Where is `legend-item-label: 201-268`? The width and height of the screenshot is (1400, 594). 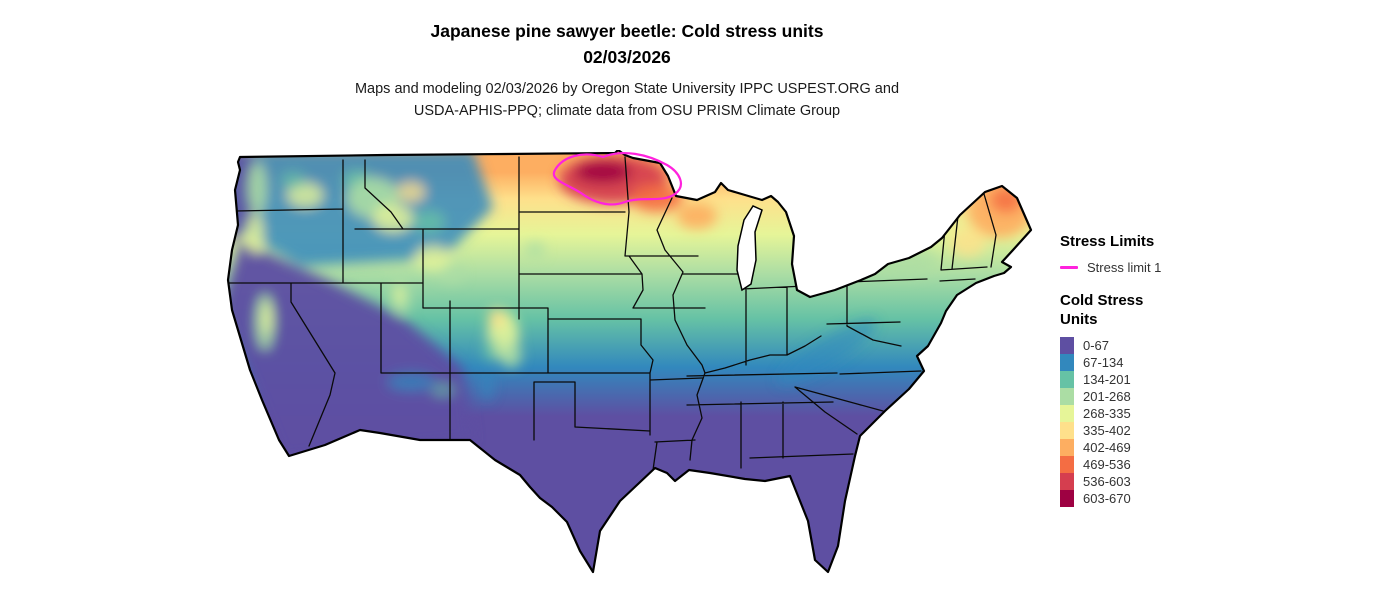
legend-item-label: 201-268 is located at coordinates (1107, 396).